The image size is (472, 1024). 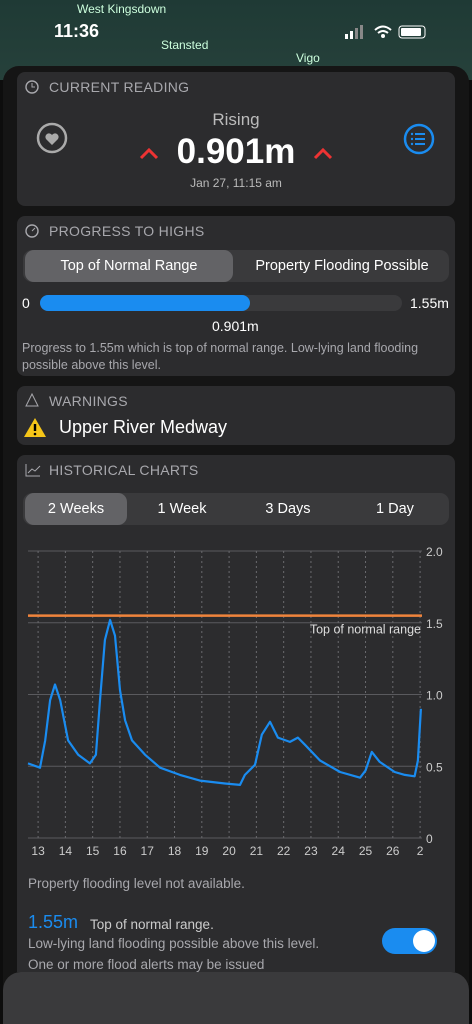 What do you see at coordinates (236, 151) in the screenshot?
I see `reading-value: 0.901m` at bounding box center [236, 151].